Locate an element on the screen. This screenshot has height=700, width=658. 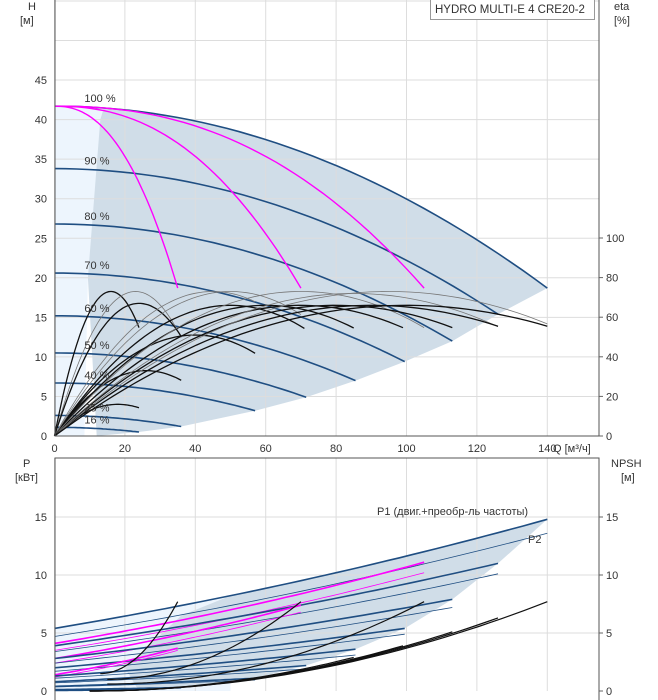
x-tick-label: 60 is located at coordinates (266, 449).